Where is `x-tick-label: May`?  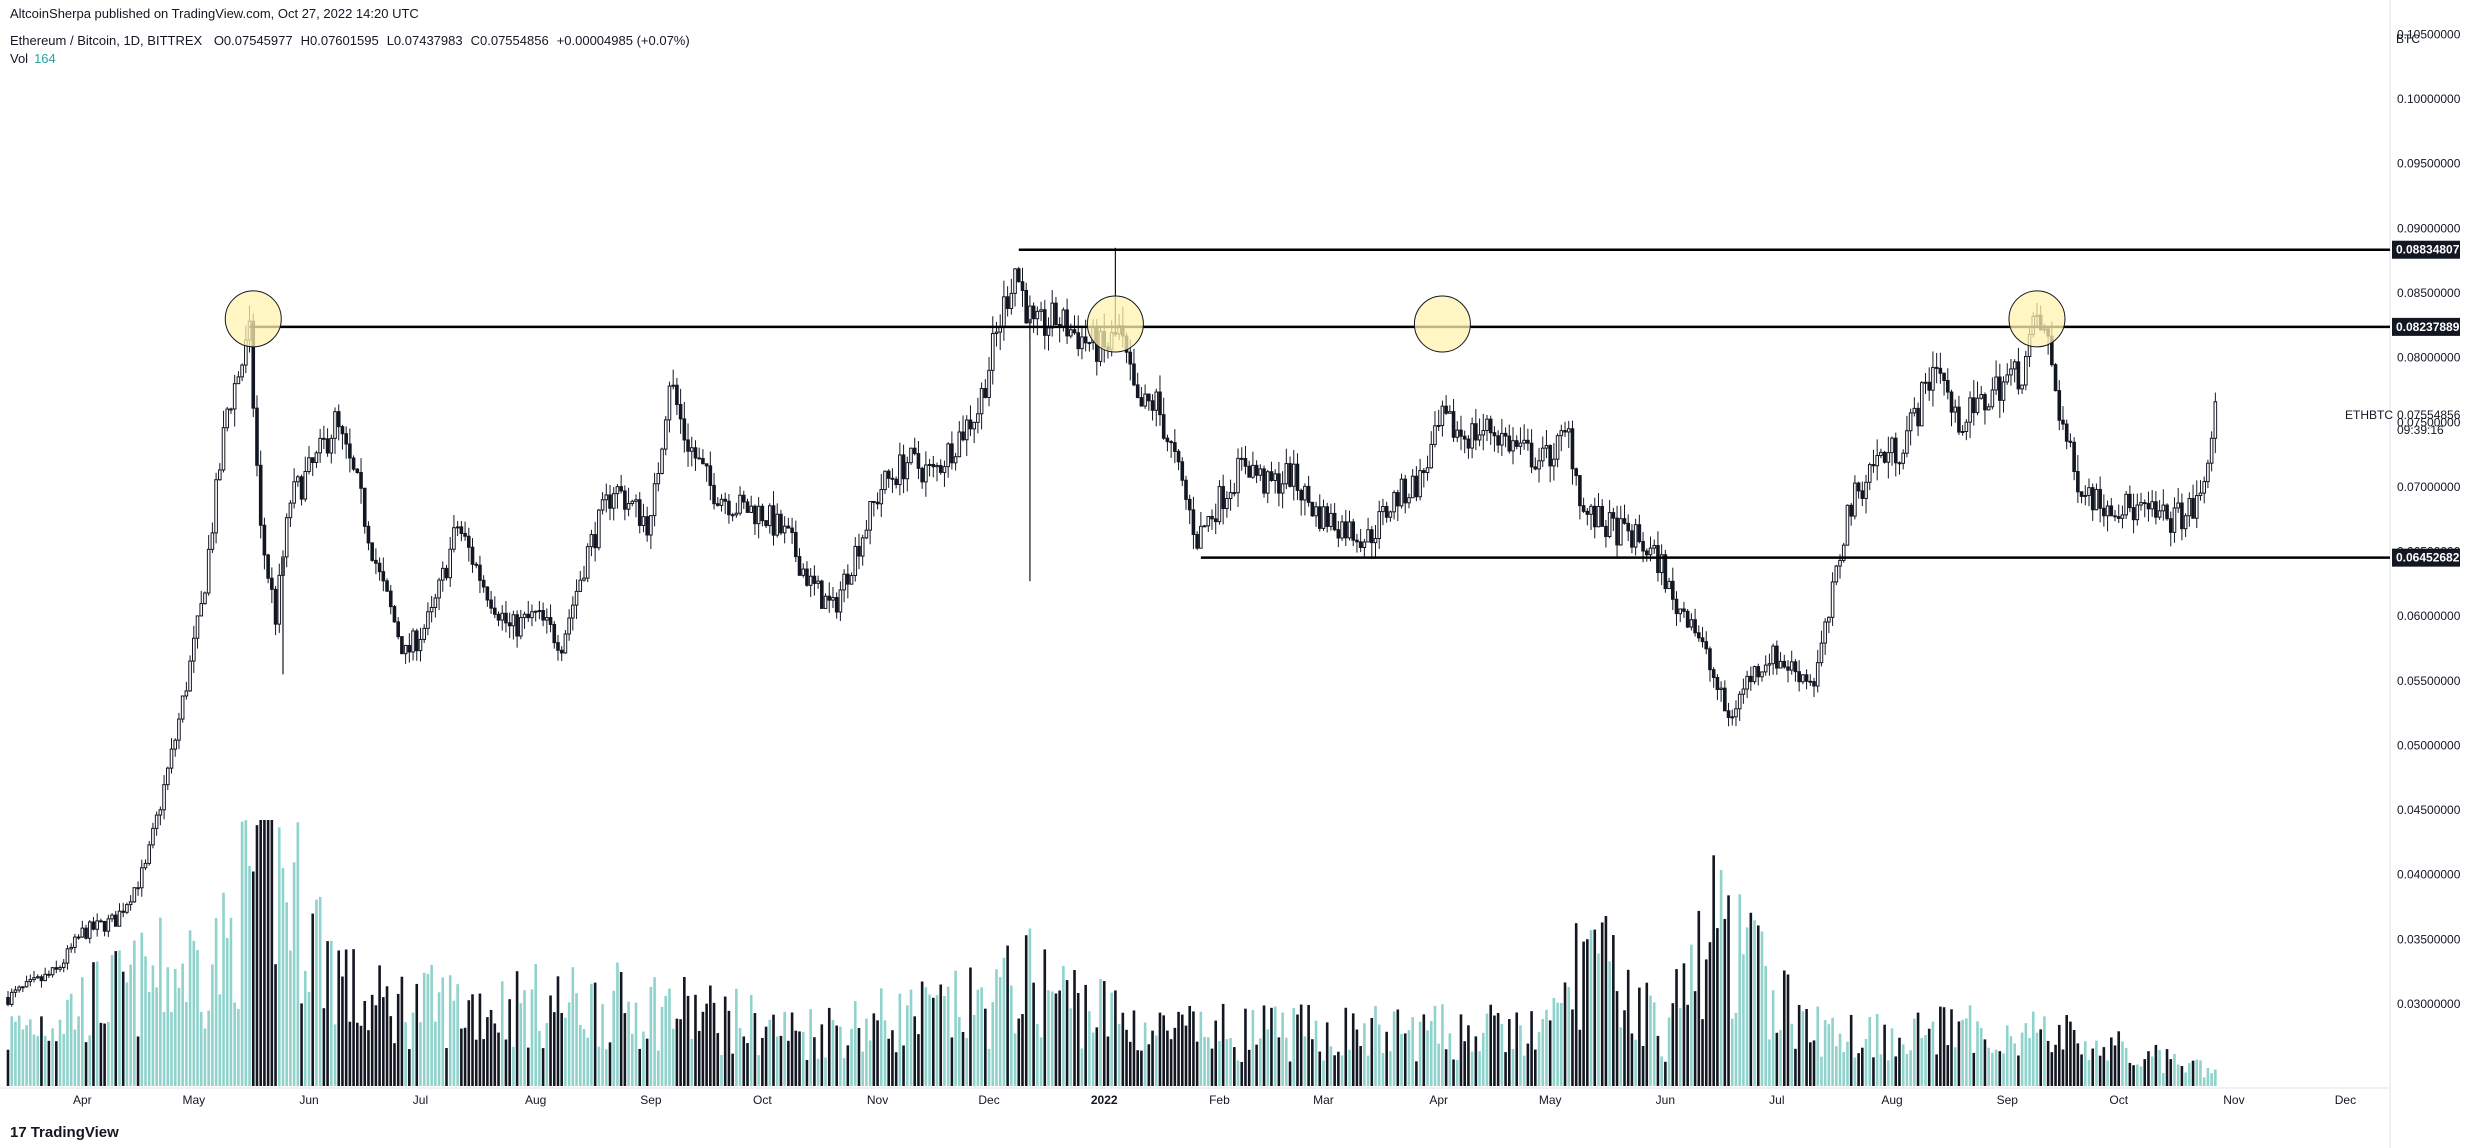 x-tick-label: May is located at coordinates (1550, 1100).